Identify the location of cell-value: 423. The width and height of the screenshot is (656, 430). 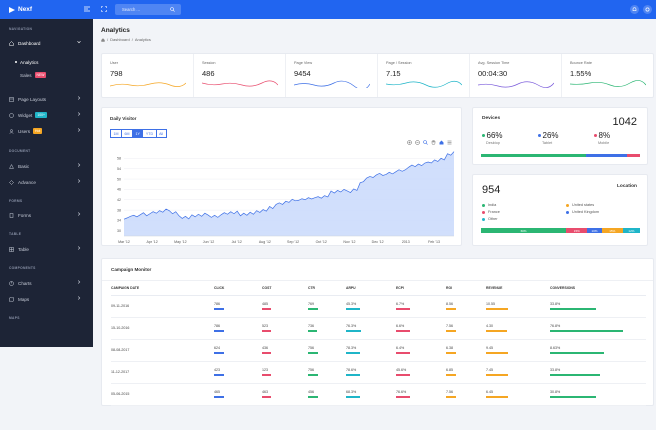
(217, 370).